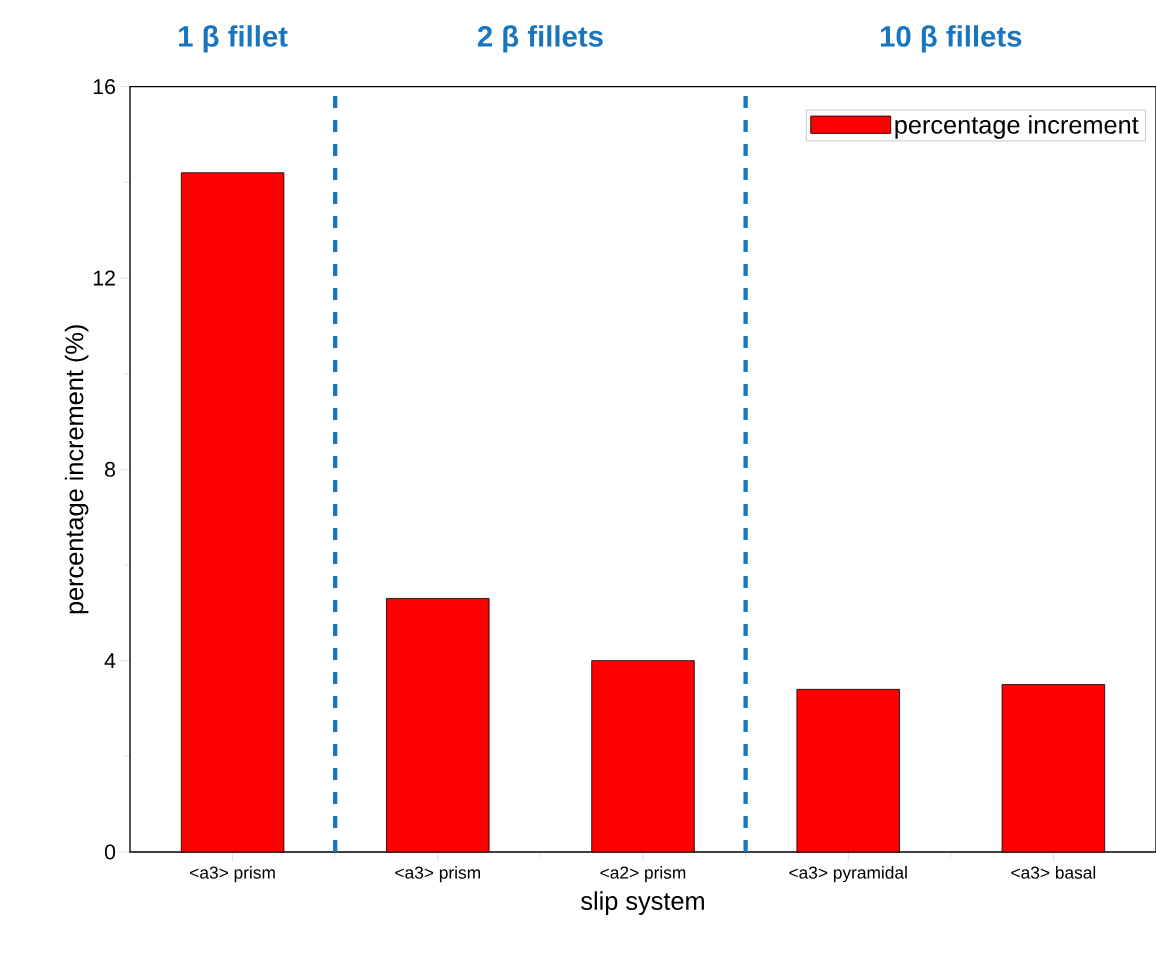 The height and width of the screenshot is (969, 1156). What do you see at coordinates (1017, 127) in the screenshot?
I see `legend-label: percentage increment` at bounding box center [1017, 127].